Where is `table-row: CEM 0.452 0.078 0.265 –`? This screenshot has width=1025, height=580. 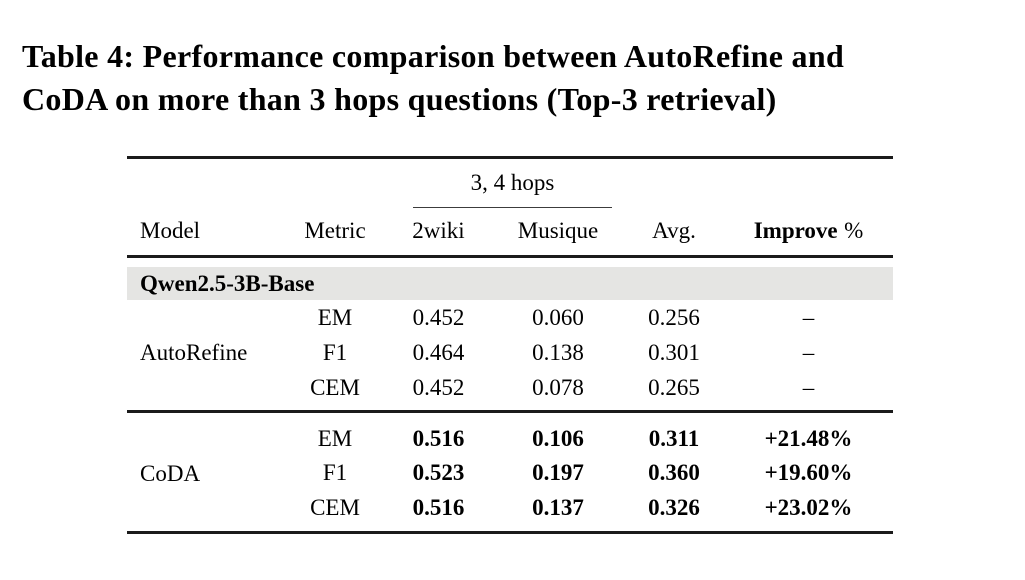 table-row: CEM 0.452 0.078 0.265 – is located at coordinates (510, 388).